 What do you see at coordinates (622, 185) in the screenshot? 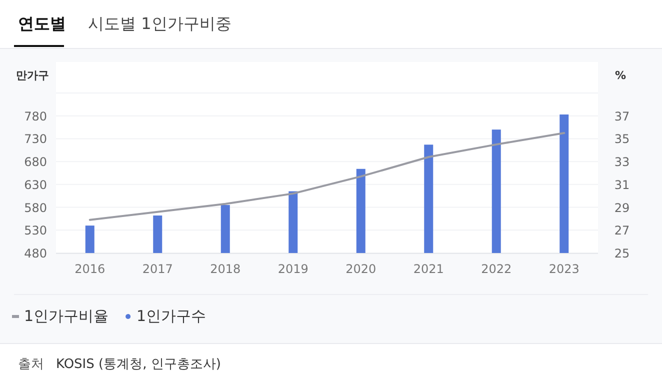
I see `y2-tick-label: 31` at bounding box center [622, 185].